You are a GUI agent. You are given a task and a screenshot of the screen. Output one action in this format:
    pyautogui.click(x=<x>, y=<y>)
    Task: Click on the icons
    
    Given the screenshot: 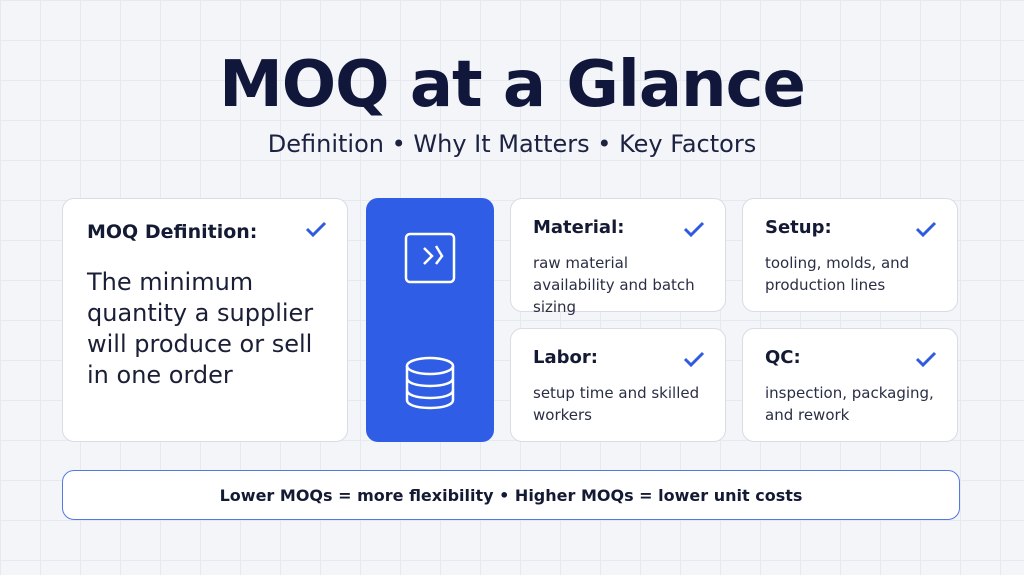 What is the action you would take?
    pyautogui.click(x=430, y=321)
    